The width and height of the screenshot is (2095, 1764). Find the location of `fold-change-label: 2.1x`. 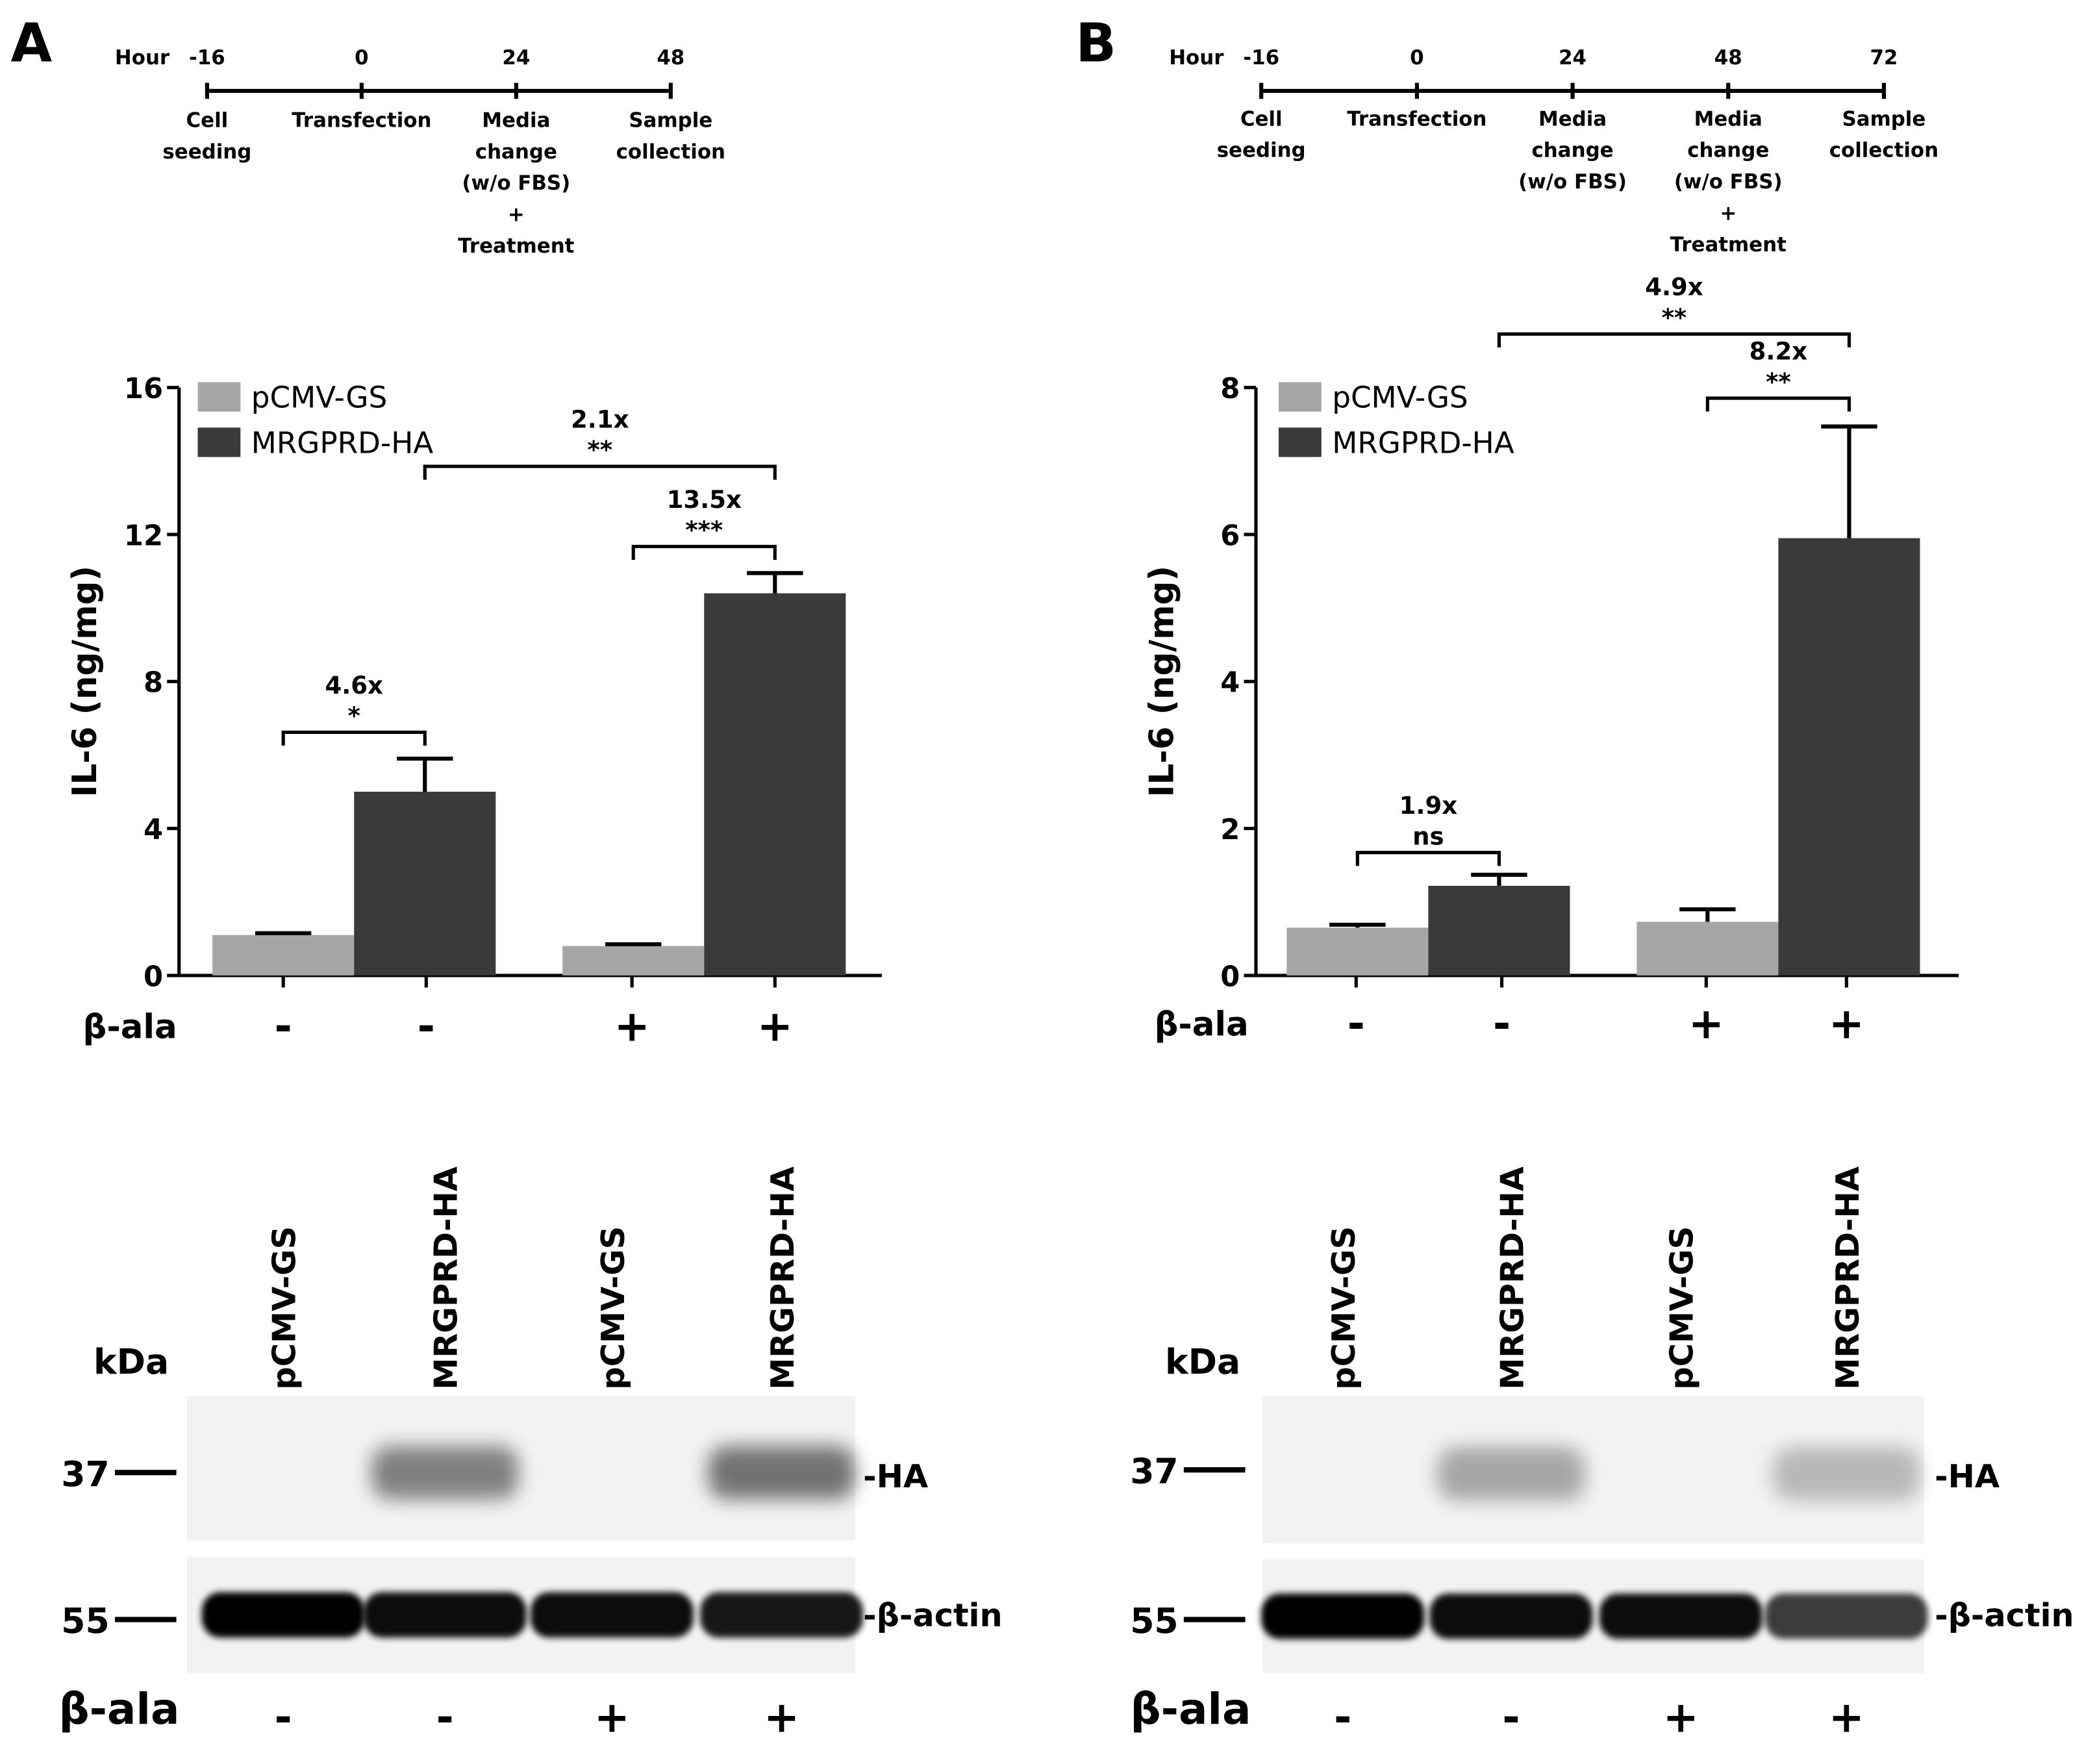

fold-change-label: 2.1x is located at coordinates (600, 419).